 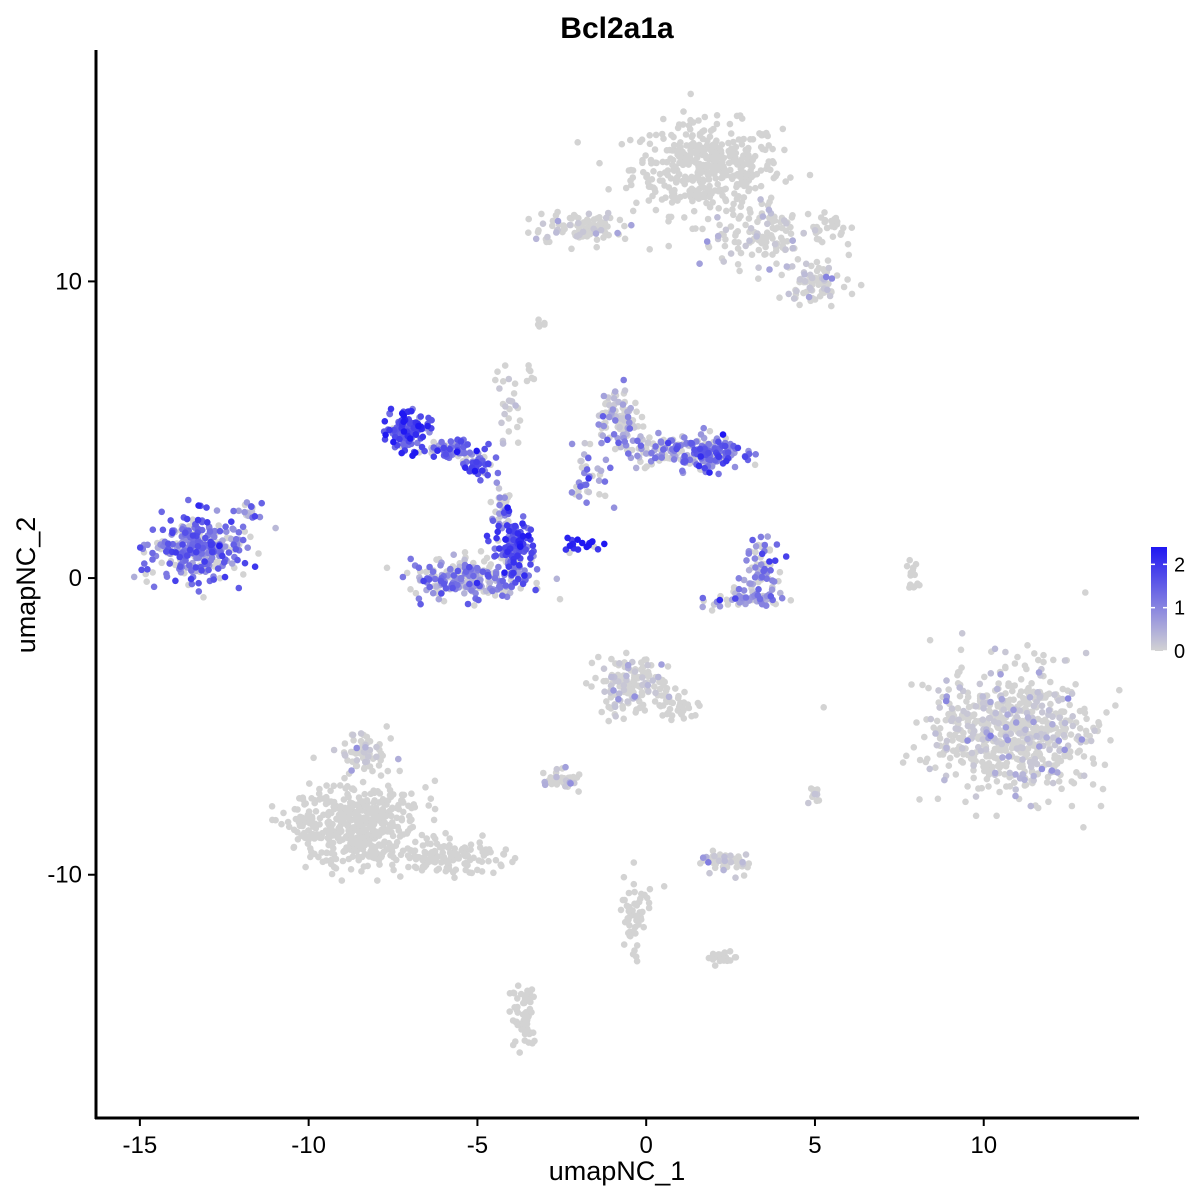 What do you see at coordinates (646, 1145) in the screenshot?
I see `x-tick-label: 0` at bounding box center [646, 1145].